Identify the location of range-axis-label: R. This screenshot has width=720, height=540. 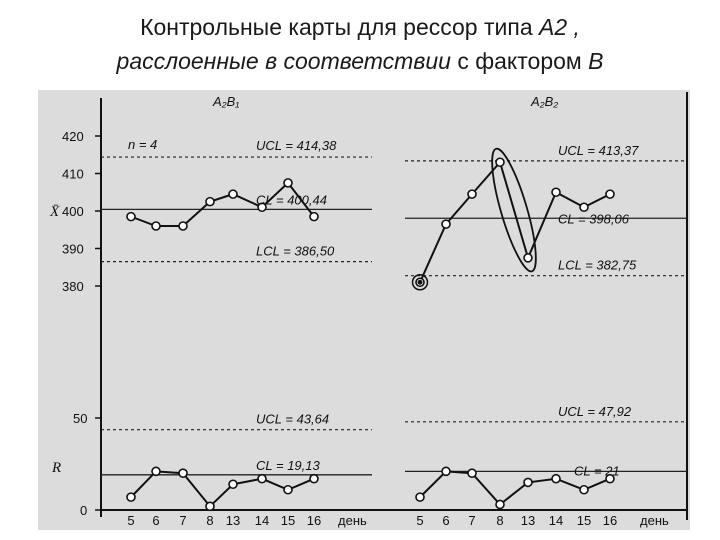
(56, 468).